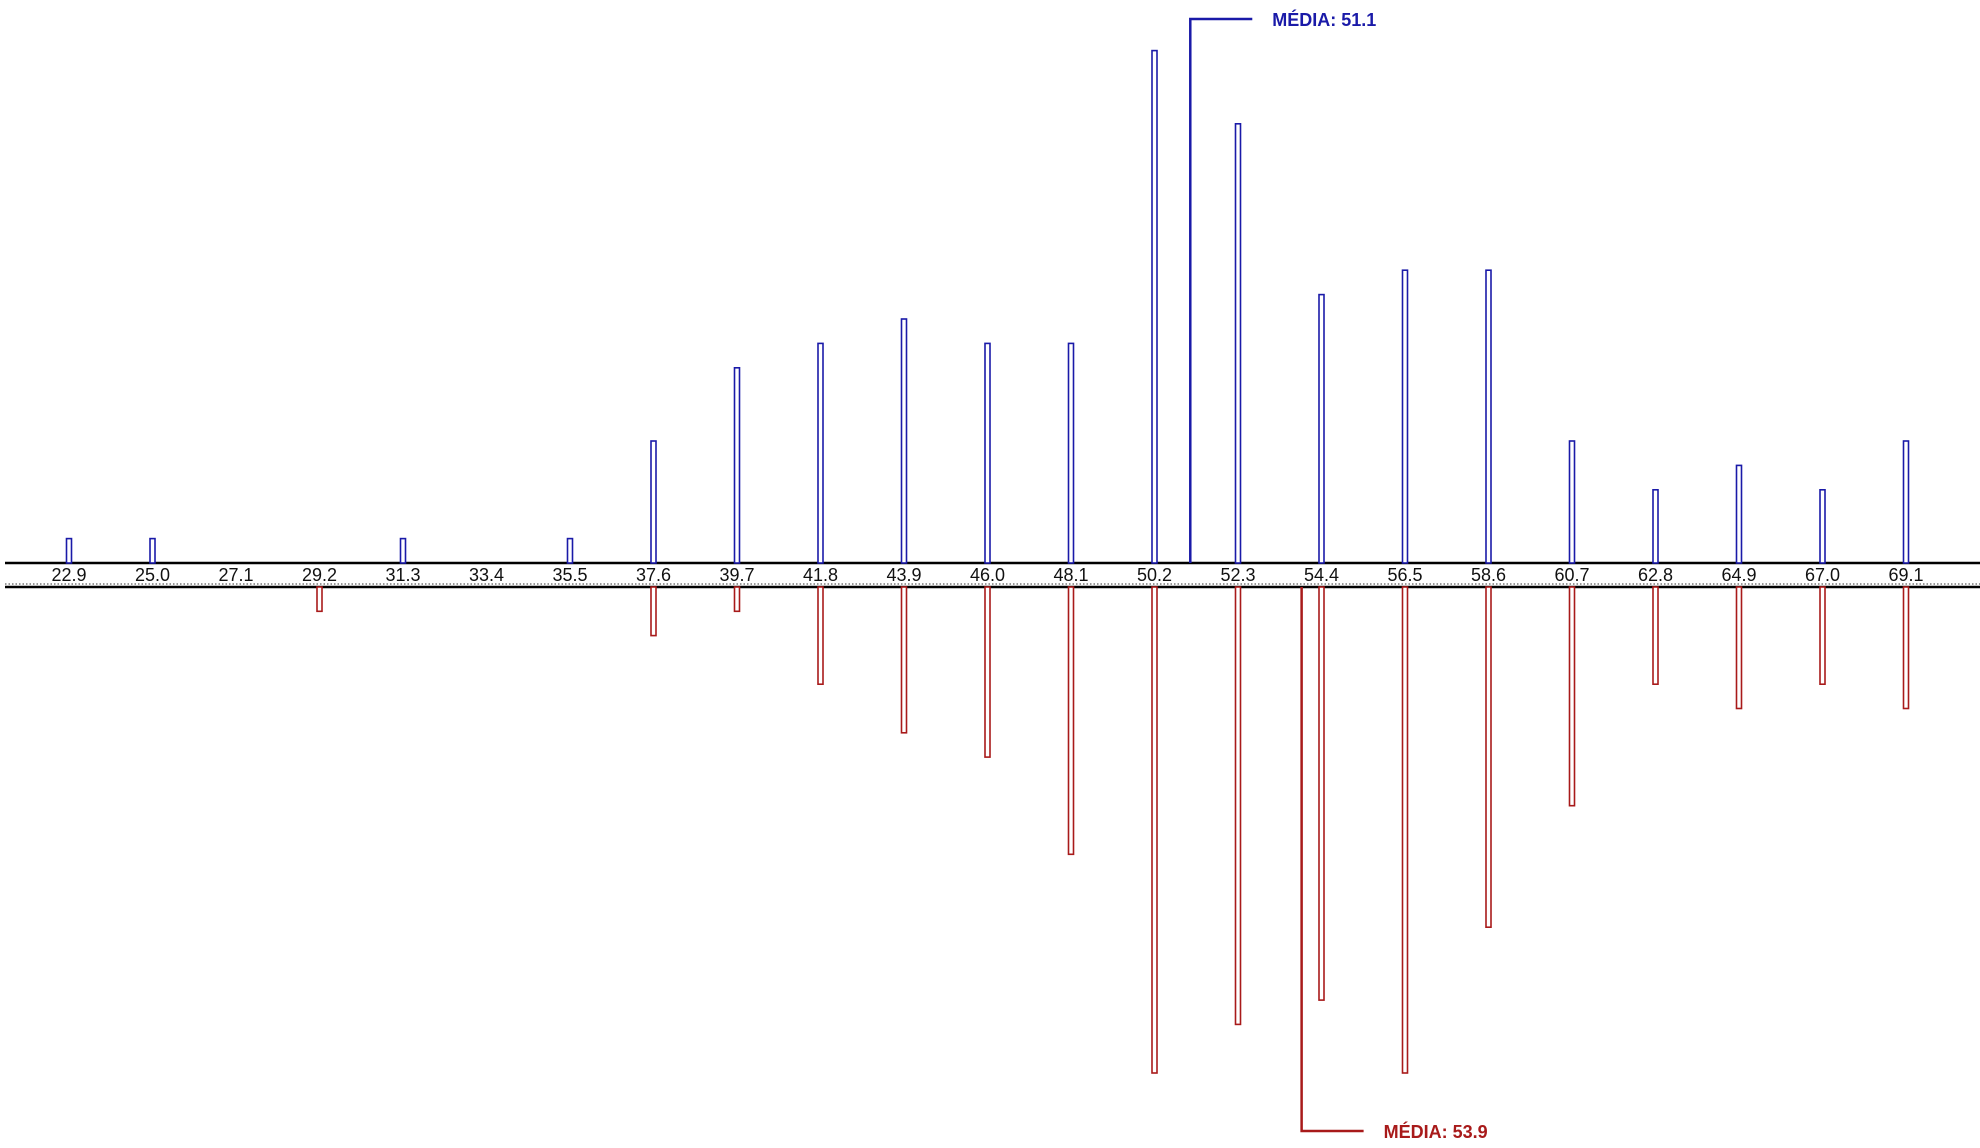 The height and width of the screenshot is (1148, 1980). What do you see at coordinates (1436, 1131) in the screenshot?
I see `lower-mean-label: MÉDIA: 53.9` at bounding box center [1436, 1131].